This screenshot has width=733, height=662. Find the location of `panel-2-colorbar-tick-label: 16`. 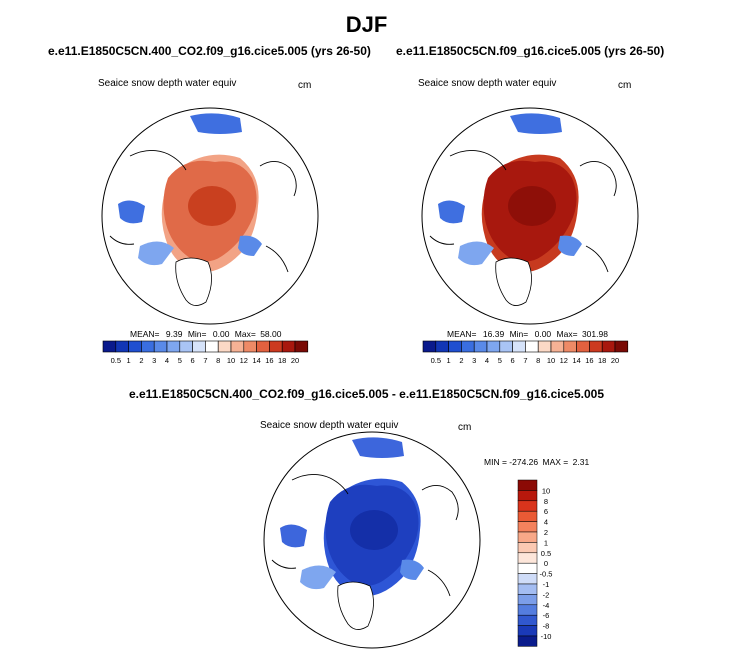

panel-2-colorbar-tick-label: 16 is located at coordinates (589, 360).